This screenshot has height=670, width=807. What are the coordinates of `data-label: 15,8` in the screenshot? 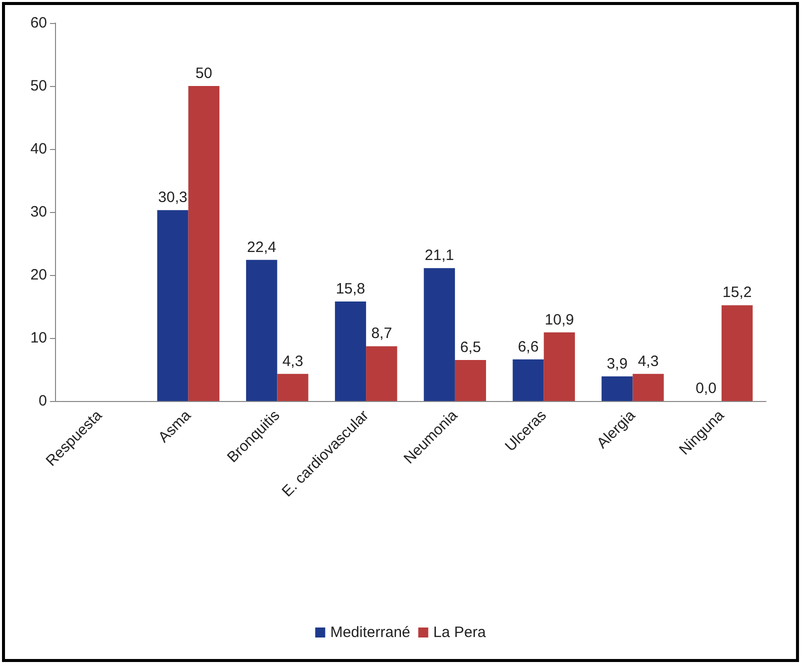 It's located at (351, 289).